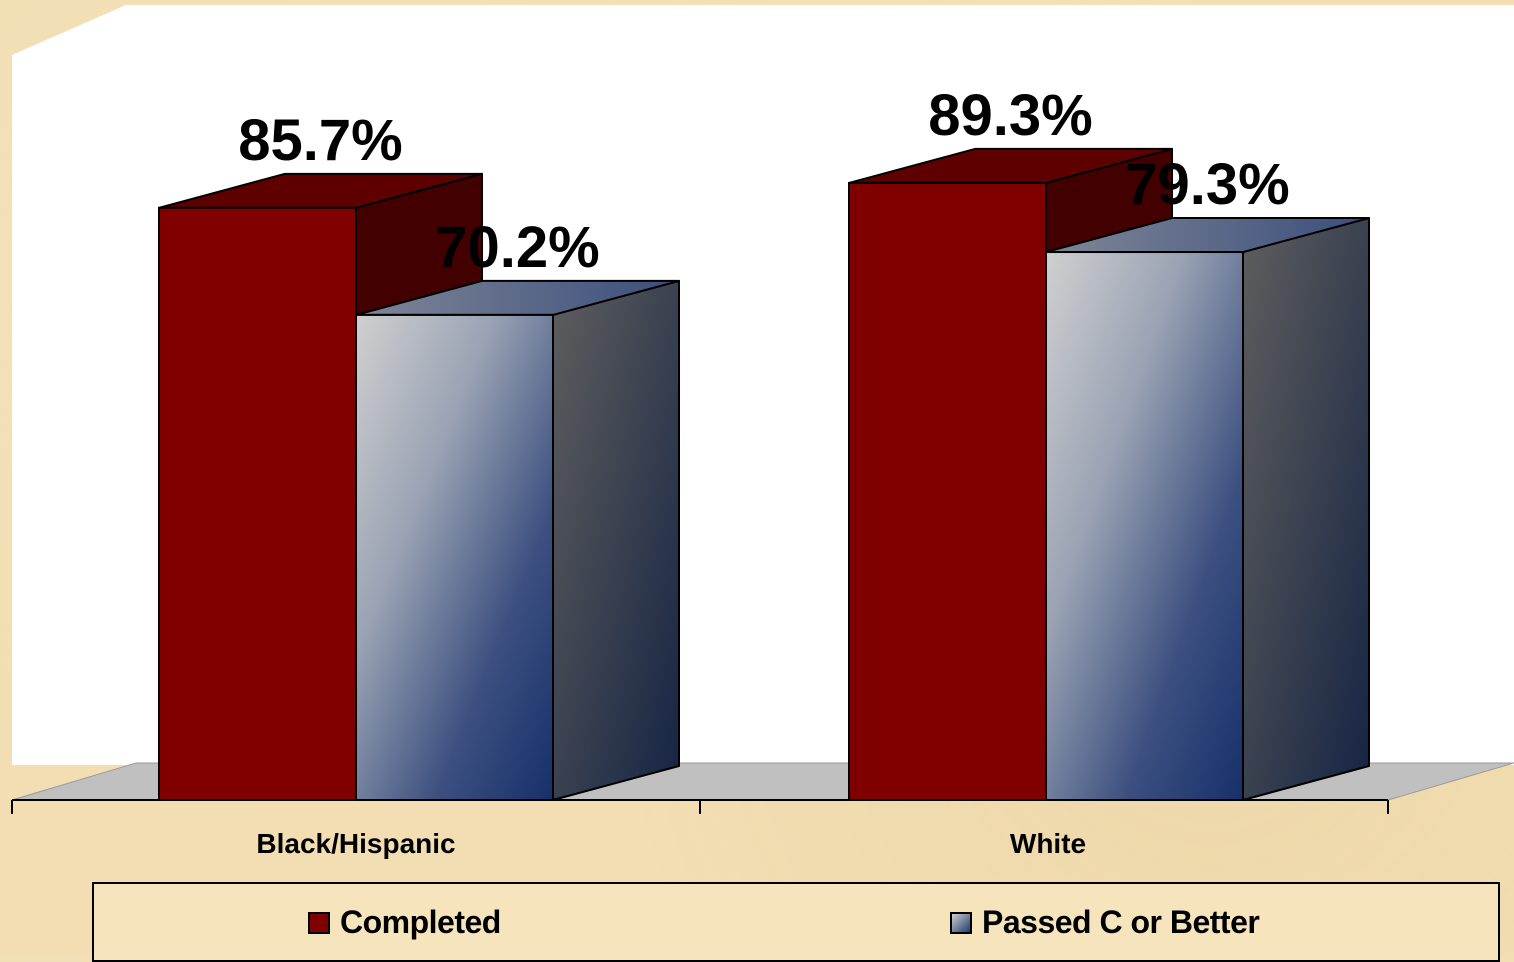 The image size is (1514, 962). I want to click on x-tick-label-0: Black/Hispanic, so click(355, 843).